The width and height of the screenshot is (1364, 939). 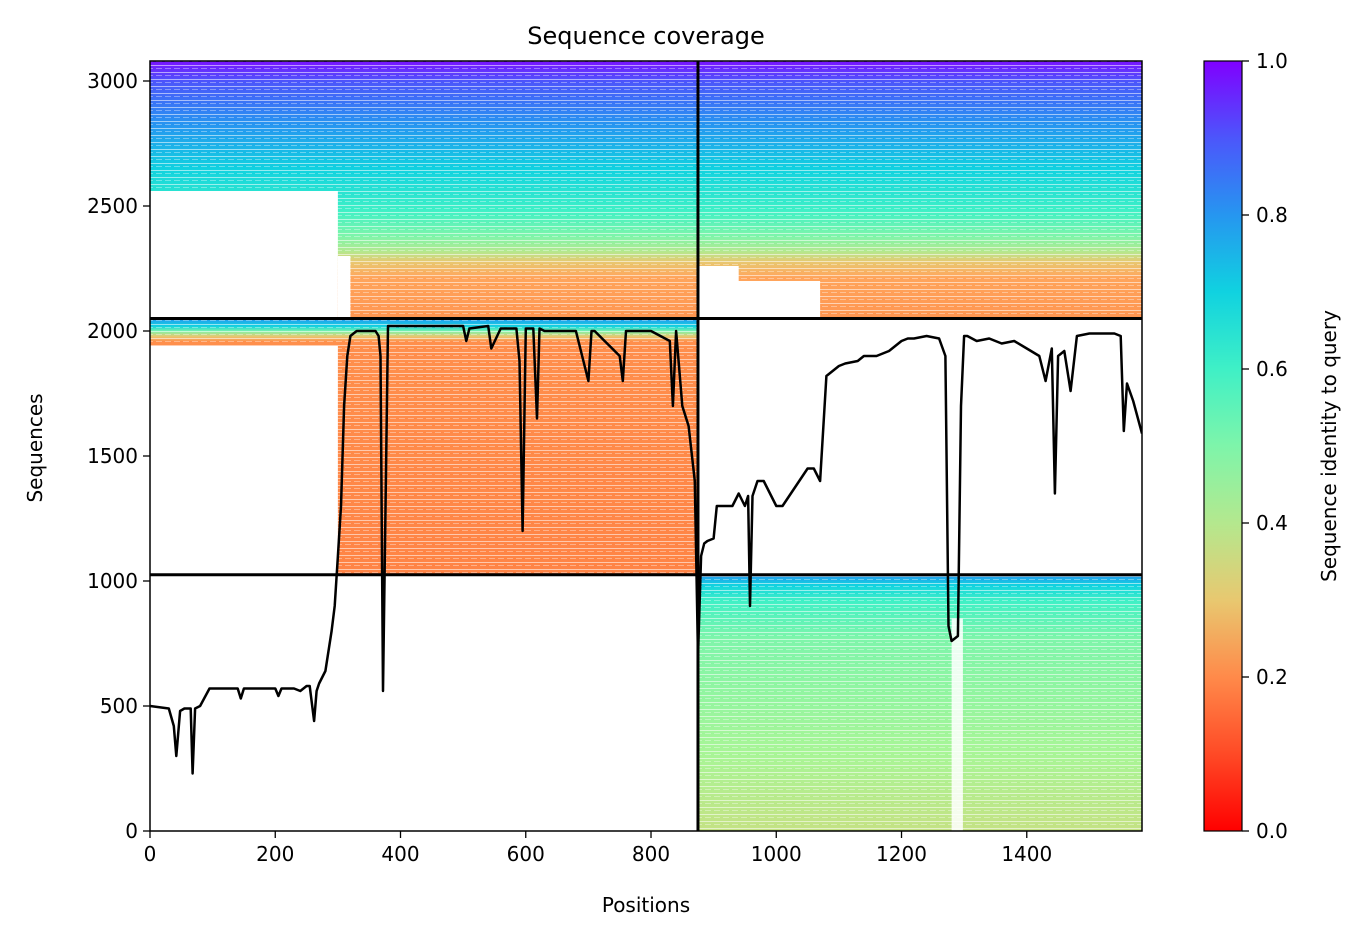 I want to click on colorbar-ticks: 0.0 0.2 0.4 0.6 0.8 1.0, so click(x=1265, y=446).